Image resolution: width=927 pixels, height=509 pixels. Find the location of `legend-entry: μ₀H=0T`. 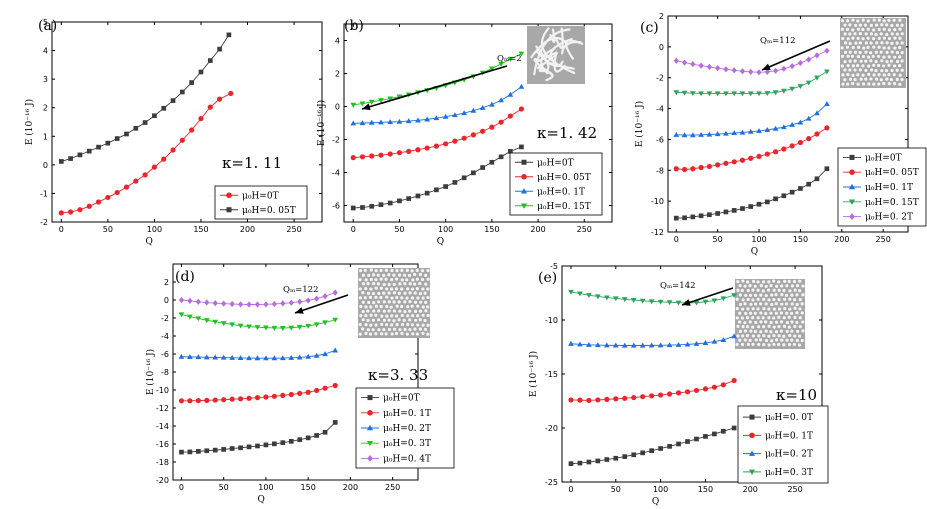

legend-entry: μ₀H=0T is located at coordinates (883, 158).